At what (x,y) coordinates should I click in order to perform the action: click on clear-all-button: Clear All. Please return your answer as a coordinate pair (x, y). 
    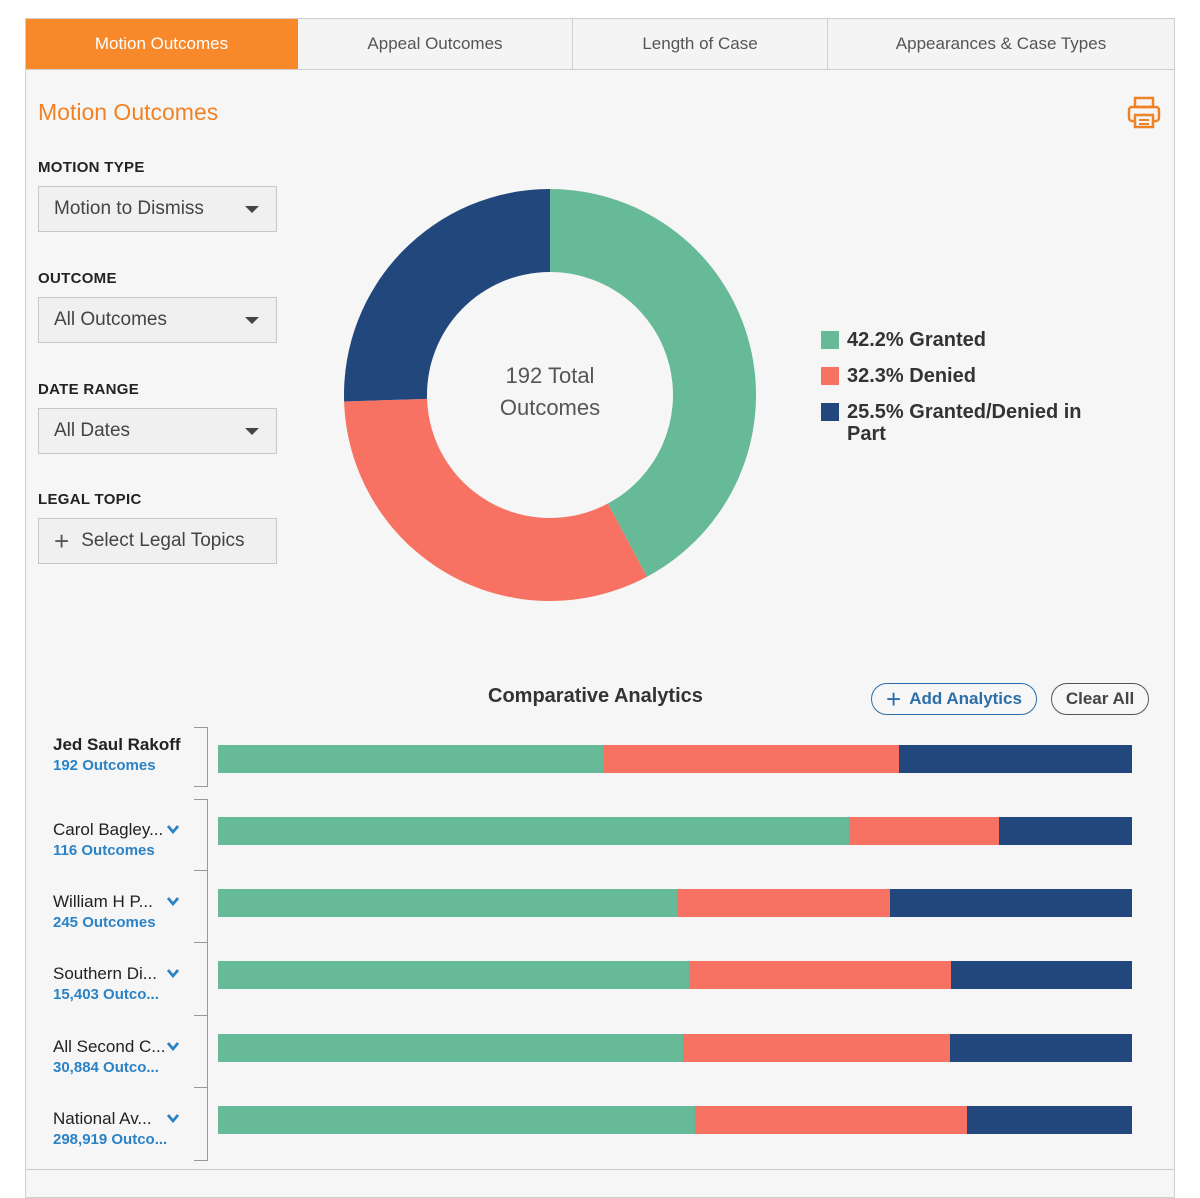
    Looking at the image, I should click on (1100, 699).